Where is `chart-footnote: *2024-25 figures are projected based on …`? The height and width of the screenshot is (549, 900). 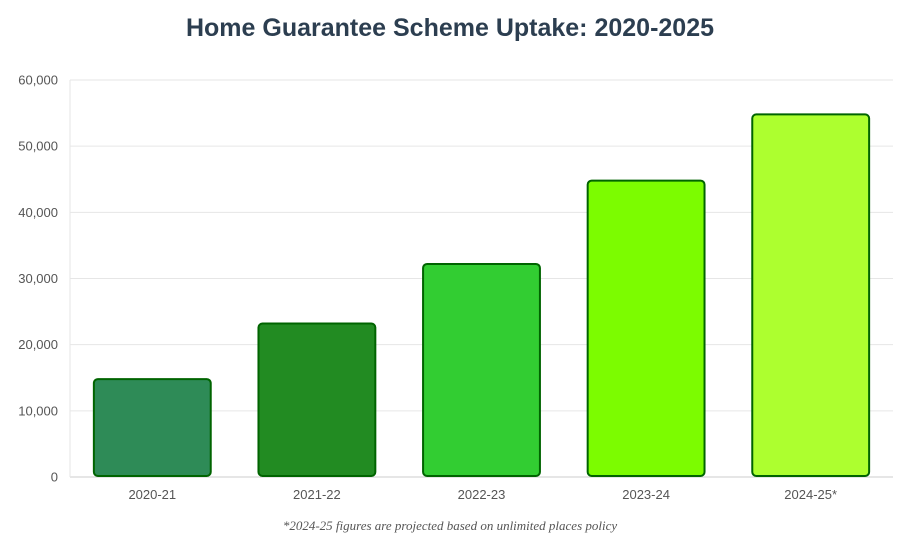 chart-footnote: *2024-25 figures are projected based on … is located at coordinates (450, 525).